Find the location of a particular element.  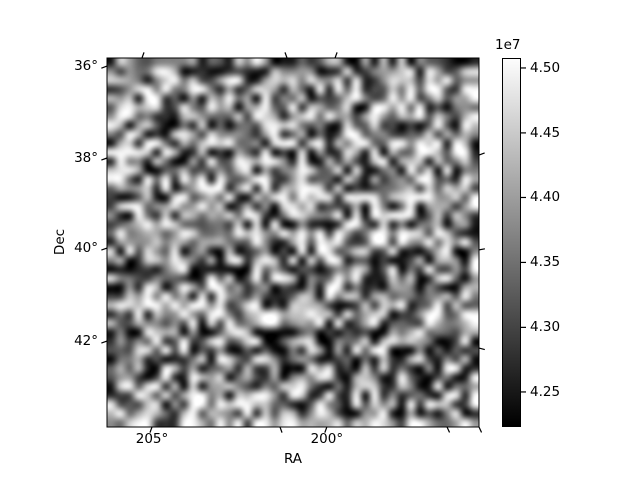

x-tick-label: 205° is located at coordinates (152, 439).